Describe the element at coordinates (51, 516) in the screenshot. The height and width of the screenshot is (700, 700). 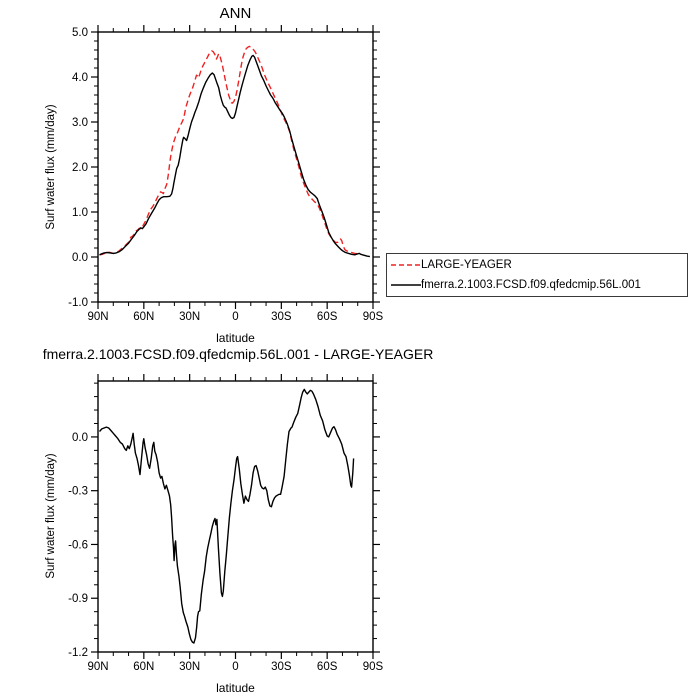
I see `bottom-y-axis-label: Surf water flux (mm/day)` at that location.